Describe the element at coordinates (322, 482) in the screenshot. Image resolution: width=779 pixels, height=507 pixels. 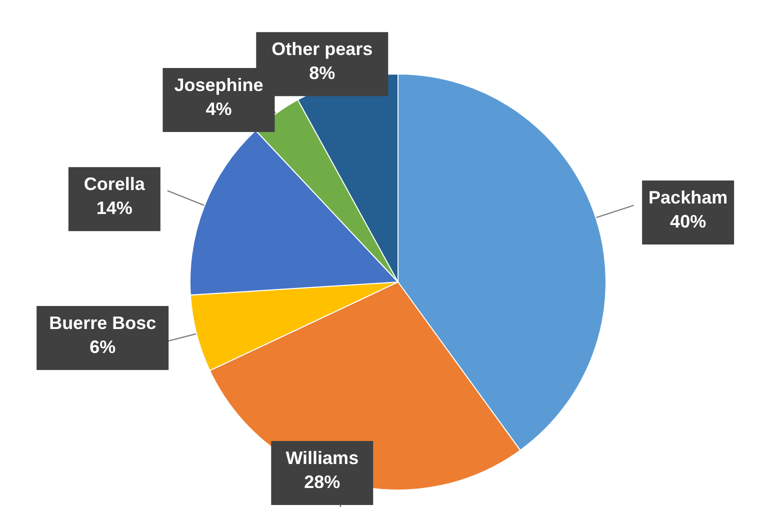
I see `data-label: 28%` at that location.